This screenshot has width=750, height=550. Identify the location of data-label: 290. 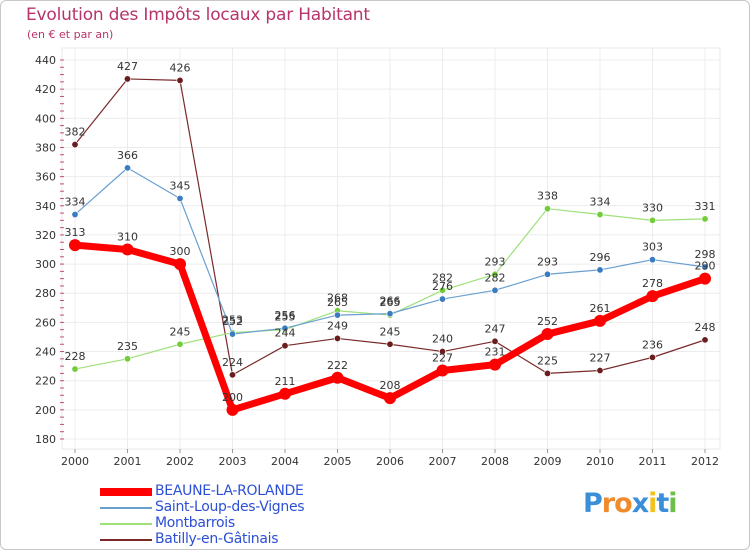
(705, 266).